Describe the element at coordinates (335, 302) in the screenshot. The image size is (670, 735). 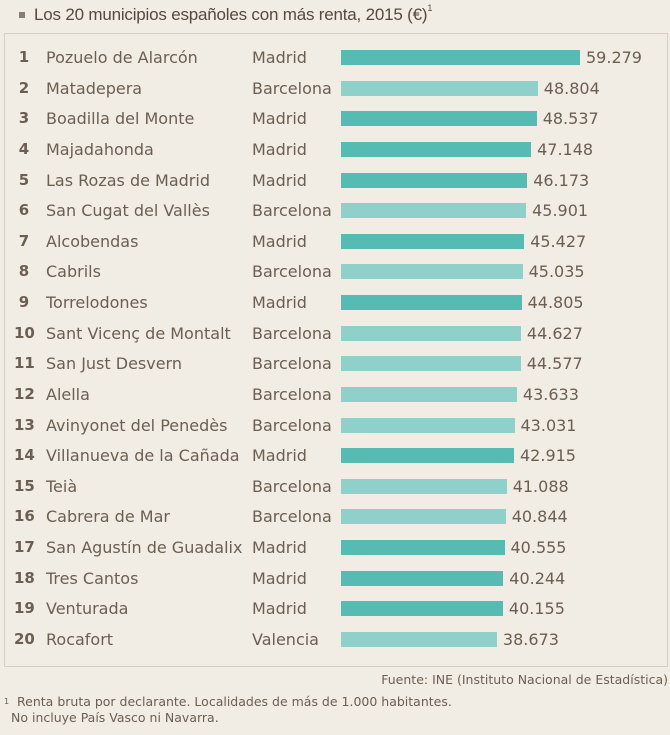
I see `table-row: 9 Torrelodones Madrid 44.805` at that location.